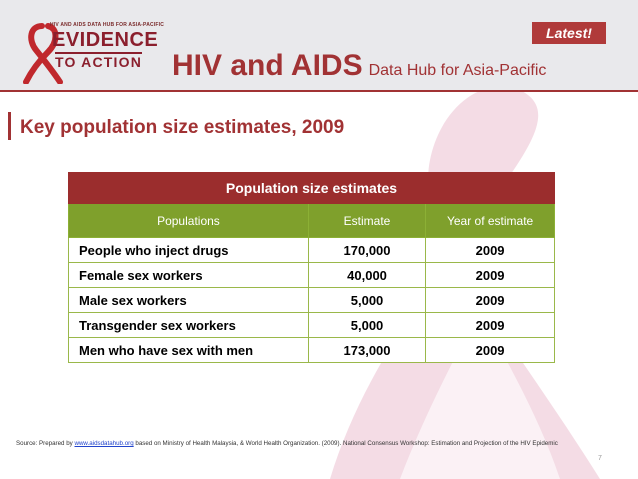  I want to click on brand-title-sub: Data Hub for Asia-Pacific, so click(457, 70).